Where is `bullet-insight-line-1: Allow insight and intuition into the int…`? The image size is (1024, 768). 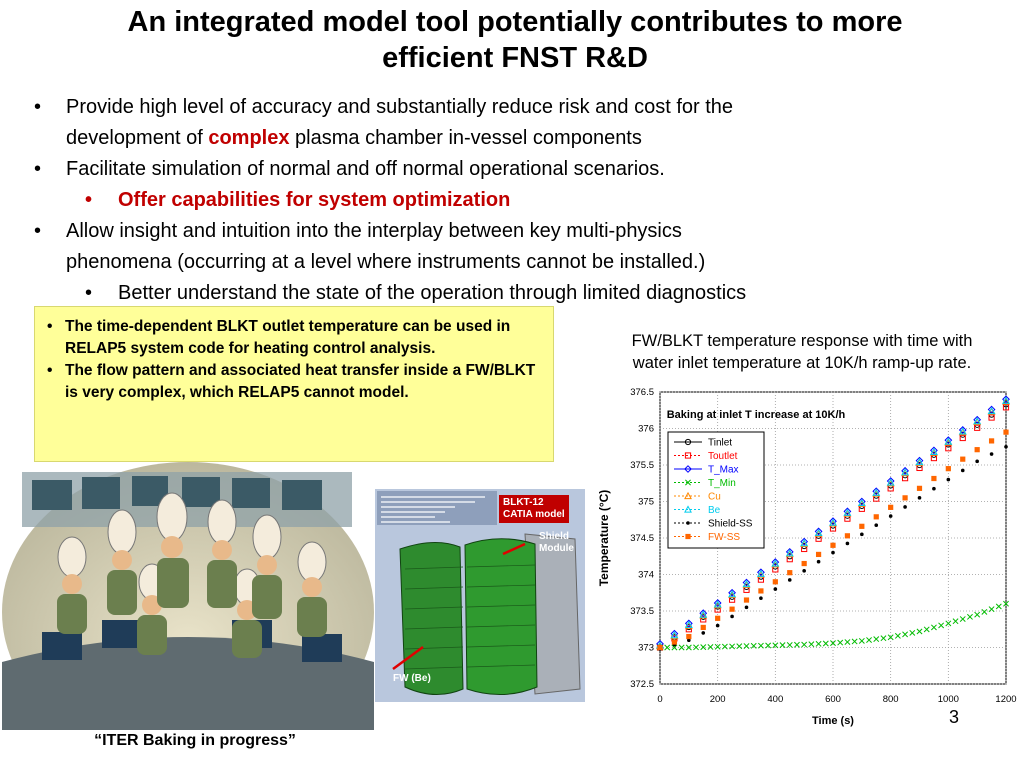
bullet-insight-line-1: Allow insight and intuition into the int… is located at coordinates (374, 231).